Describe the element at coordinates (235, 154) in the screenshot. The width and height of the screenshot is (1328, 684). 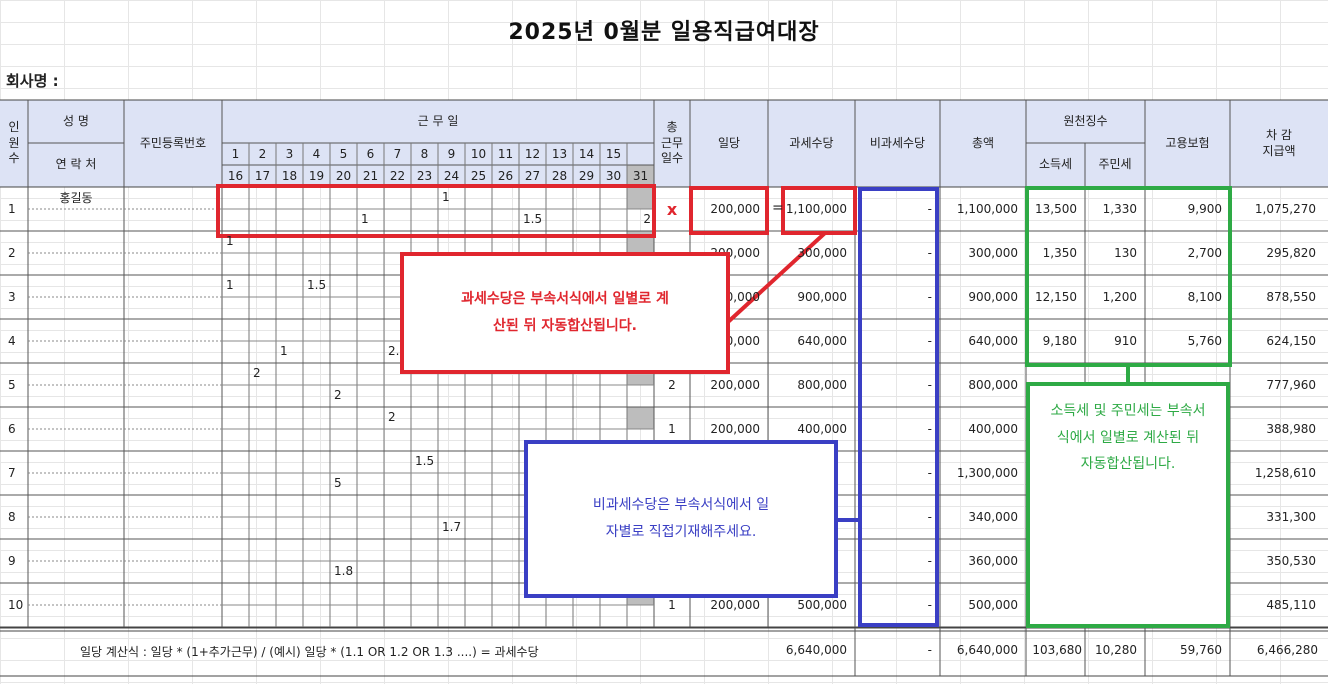
I see `day-header: 1` at that location.